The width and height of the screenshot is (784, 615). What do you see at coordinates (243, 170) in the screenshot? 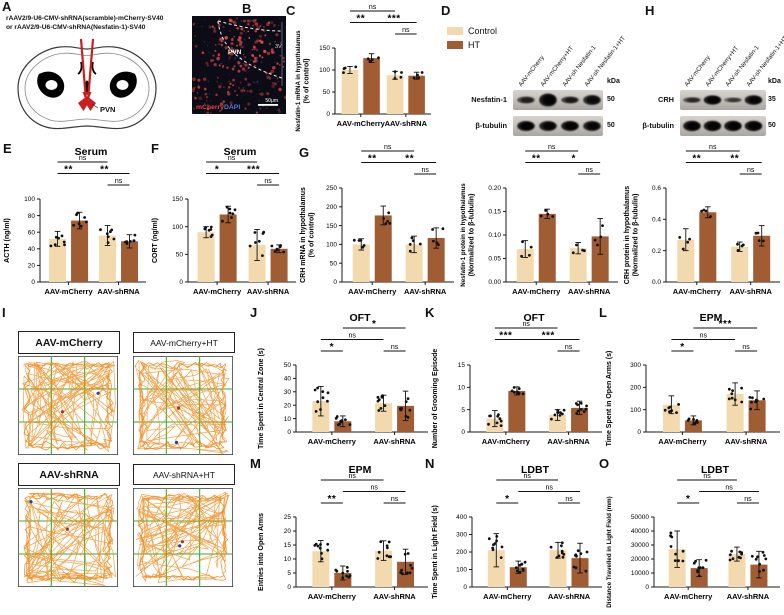
I see `significance-brackets: ns****ns` at bounding box center [243, 170].